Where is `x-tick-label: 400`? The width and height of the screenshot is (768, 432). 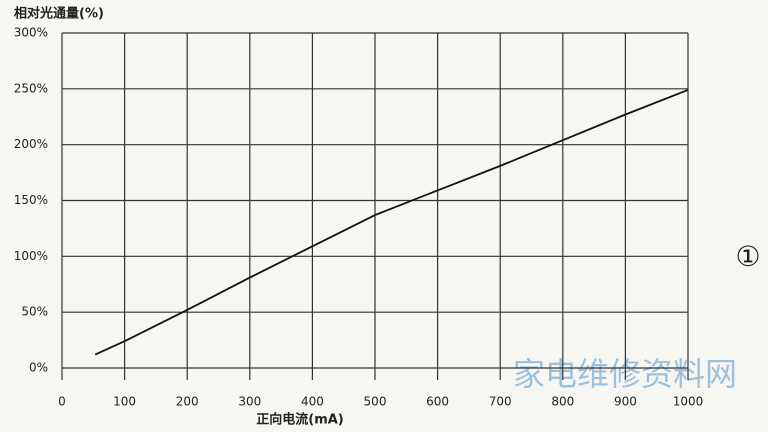
x-tick-label: 400 is located at coordinates (312, 402).